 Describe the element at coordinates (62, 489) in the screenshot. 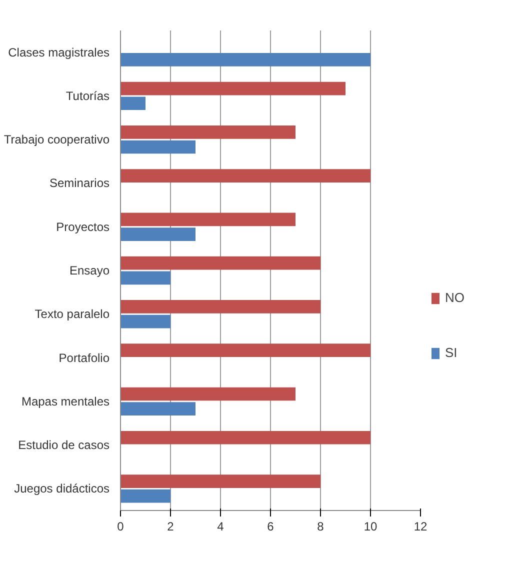

I see `y-tick-label: Juegos didácticos` at that location.